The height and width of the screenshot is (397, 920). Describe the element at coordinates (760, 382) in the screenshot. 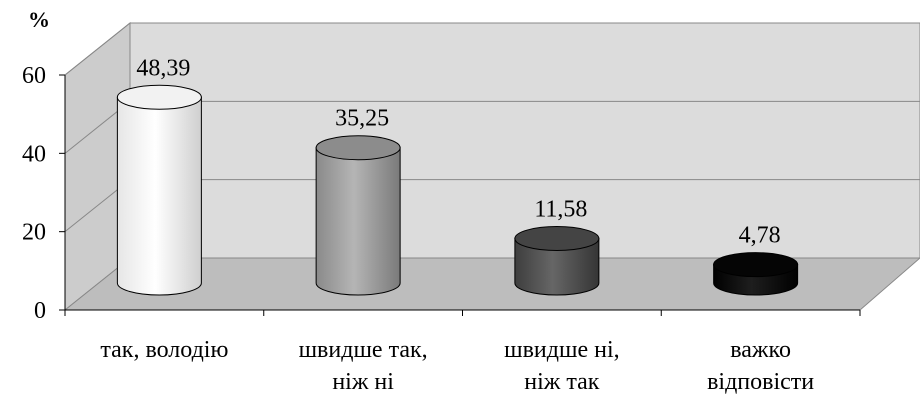

I see `category-label: відповісти` at that location.